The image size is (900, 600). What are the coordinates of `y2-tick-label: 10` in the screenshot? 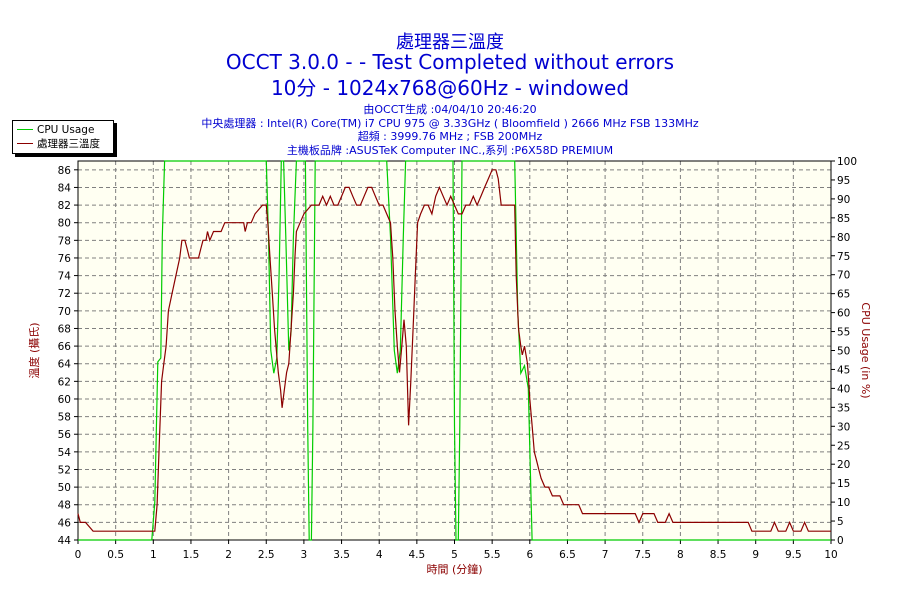 It's located at (843, 503).